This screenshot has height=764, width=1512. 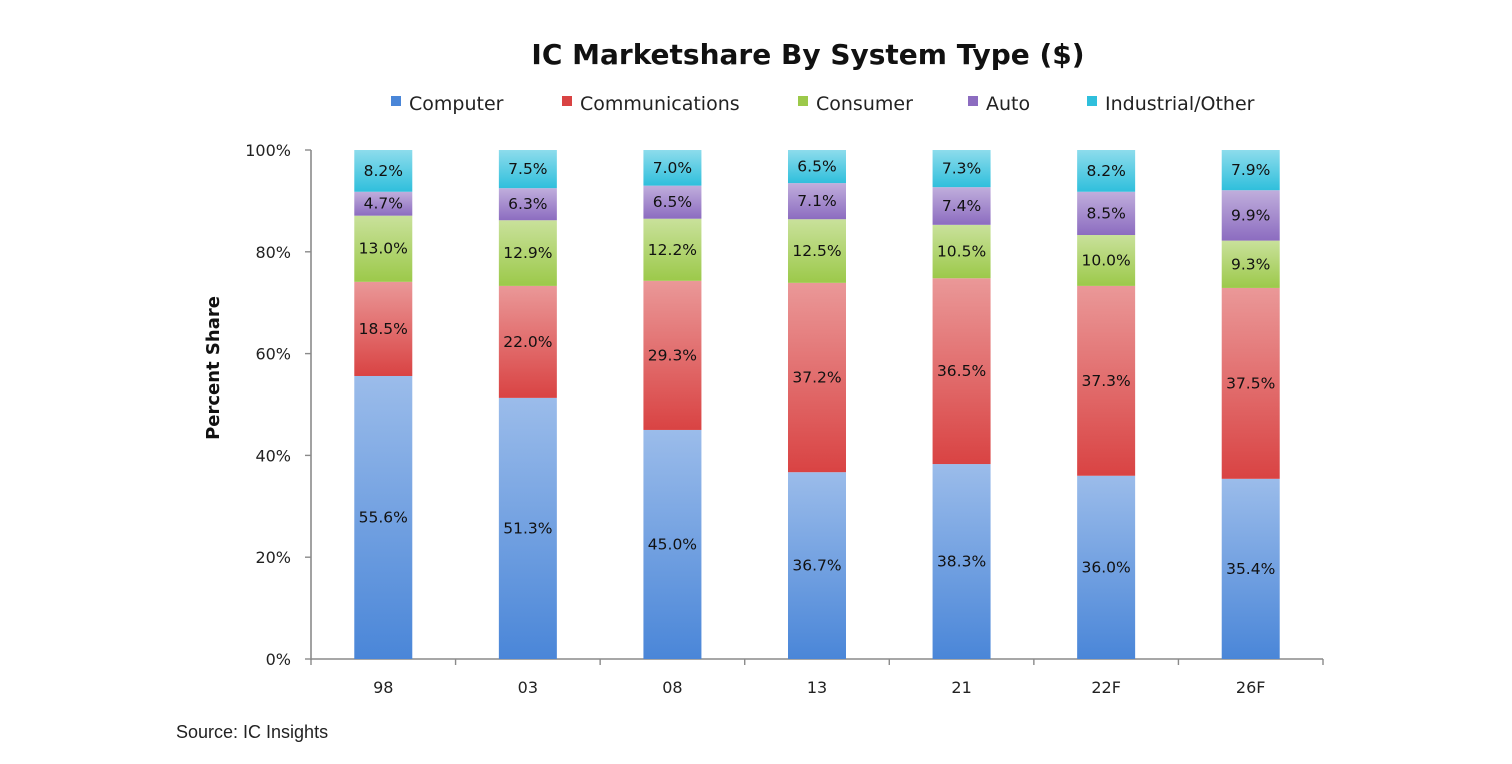 I want to click on data-label-consumer-26f: 9.3%, so click(x=1250, y=264).